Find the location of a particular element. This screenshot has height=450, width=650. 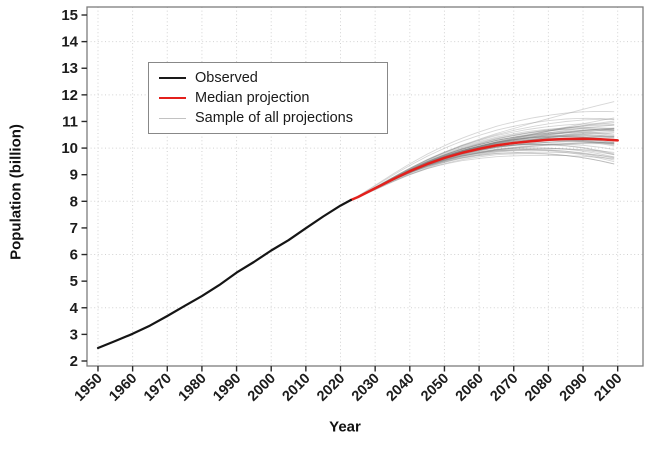

x-tick-label: 1950 is located at coordinates (89, 388).